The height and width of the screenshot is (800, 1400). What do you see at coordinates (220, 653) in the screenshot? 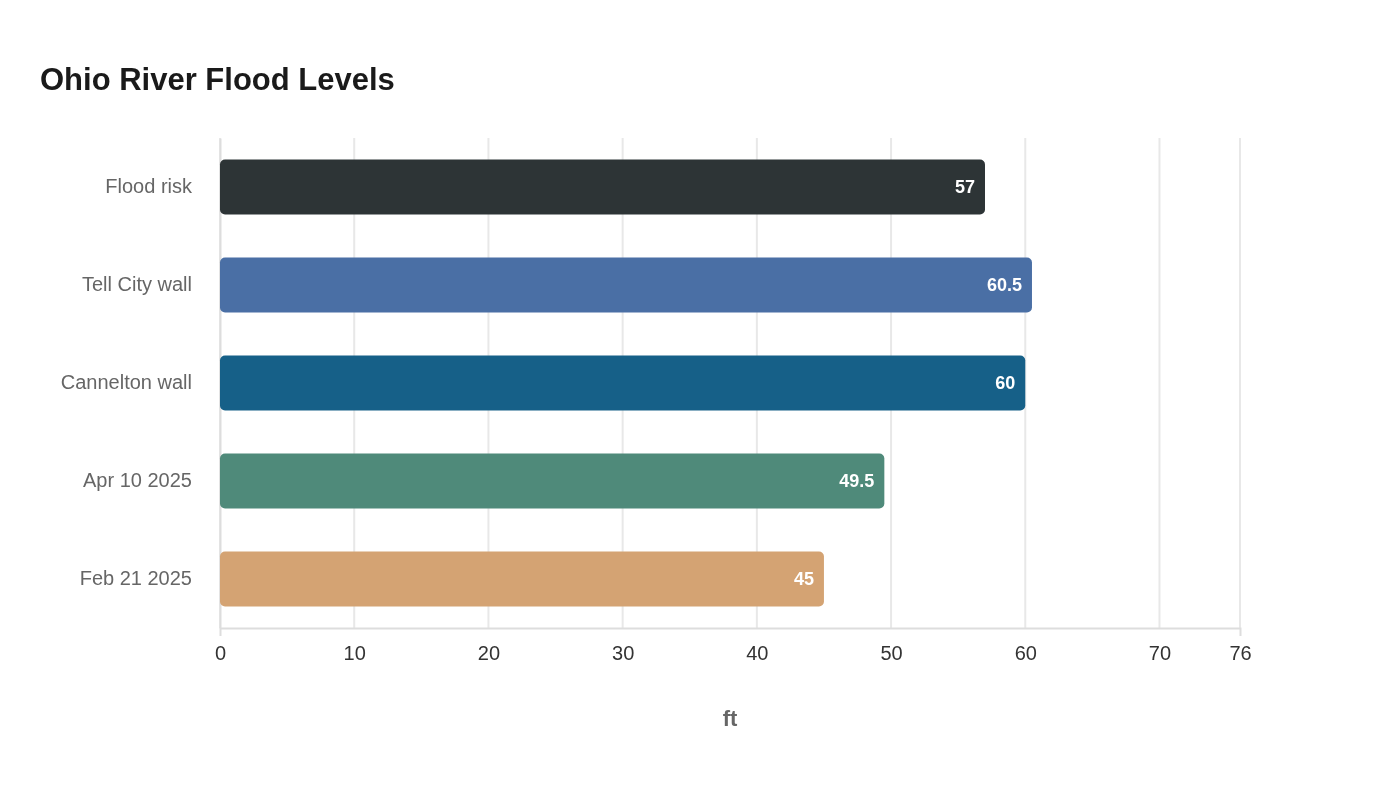
I see `x-tick-label: 0` at bounding box center [220, 653].